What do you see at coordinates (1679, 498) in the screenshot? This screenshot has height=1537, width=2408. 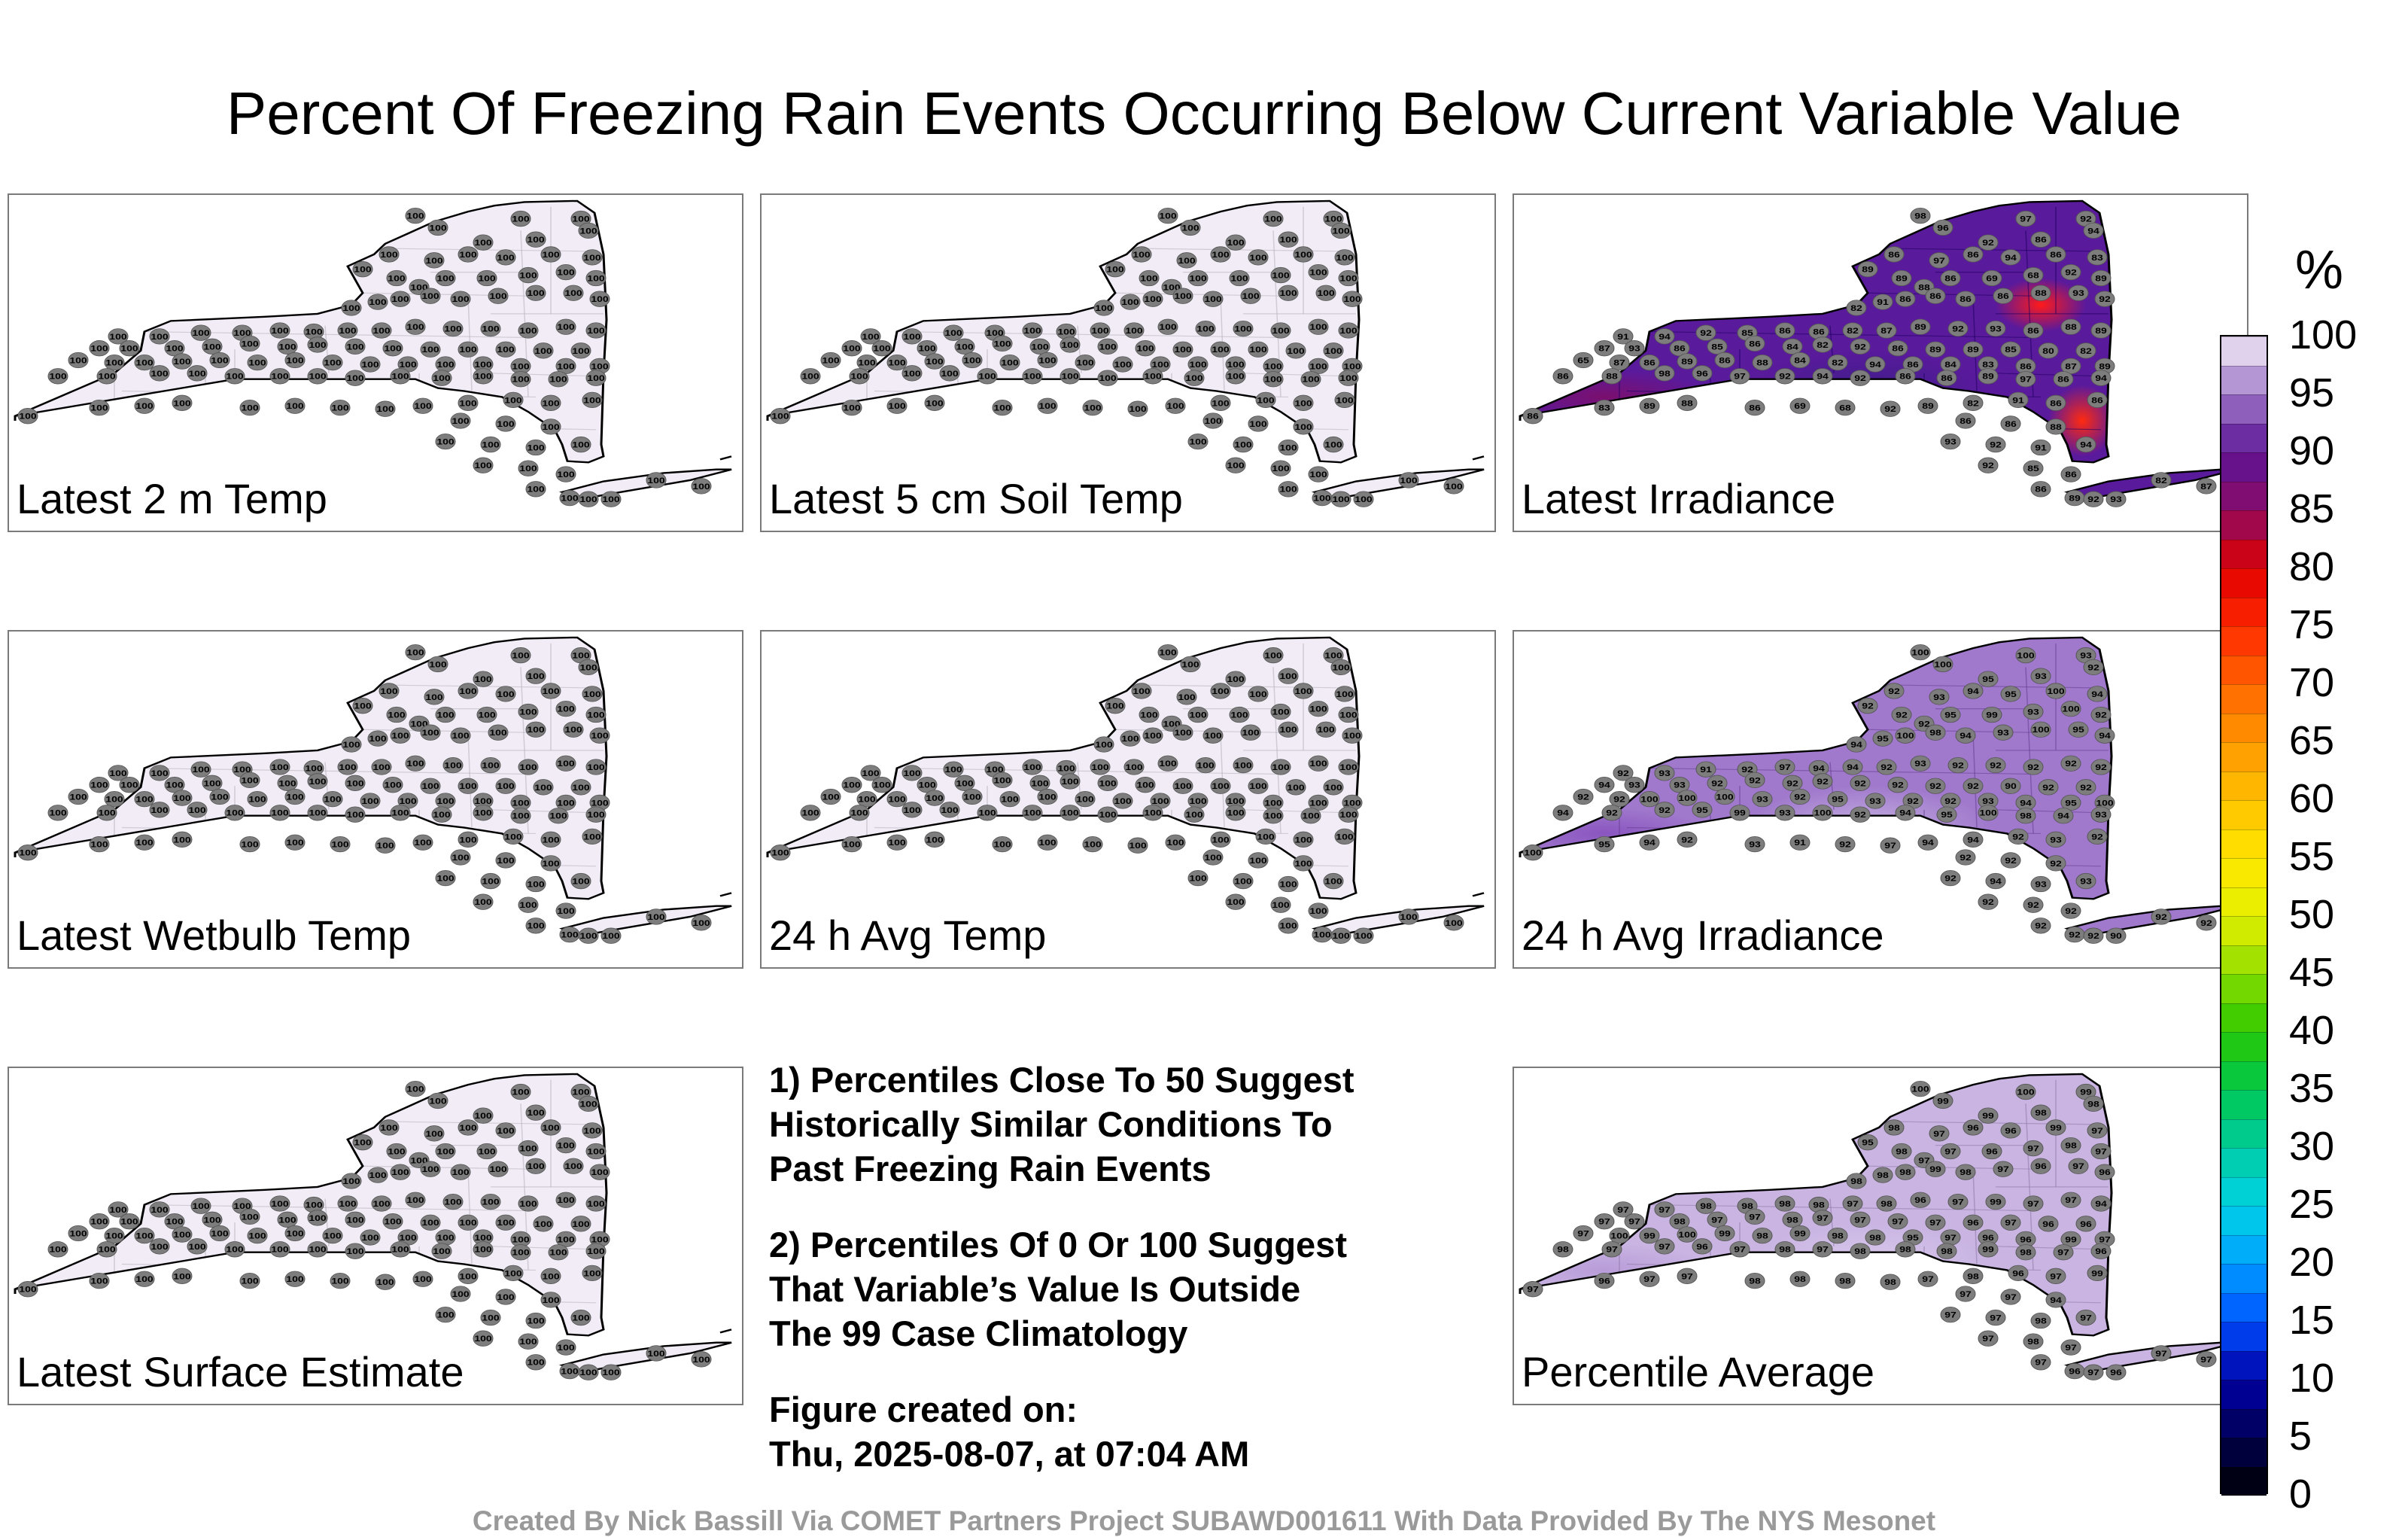 I see `panel-label: Latest Irradiance` at bounding box center [1679, 498].